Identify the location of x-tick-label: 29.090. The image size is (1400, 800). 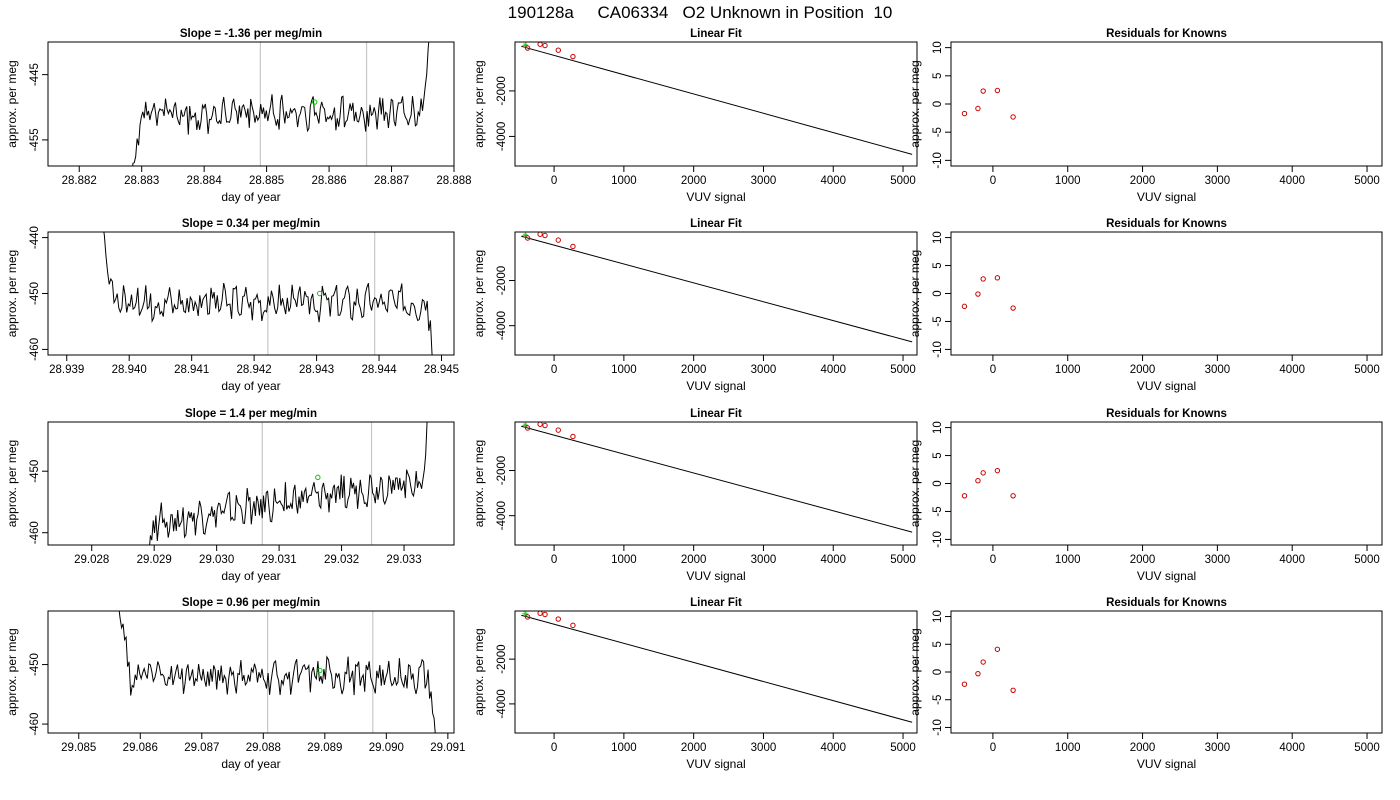
(386, 748).